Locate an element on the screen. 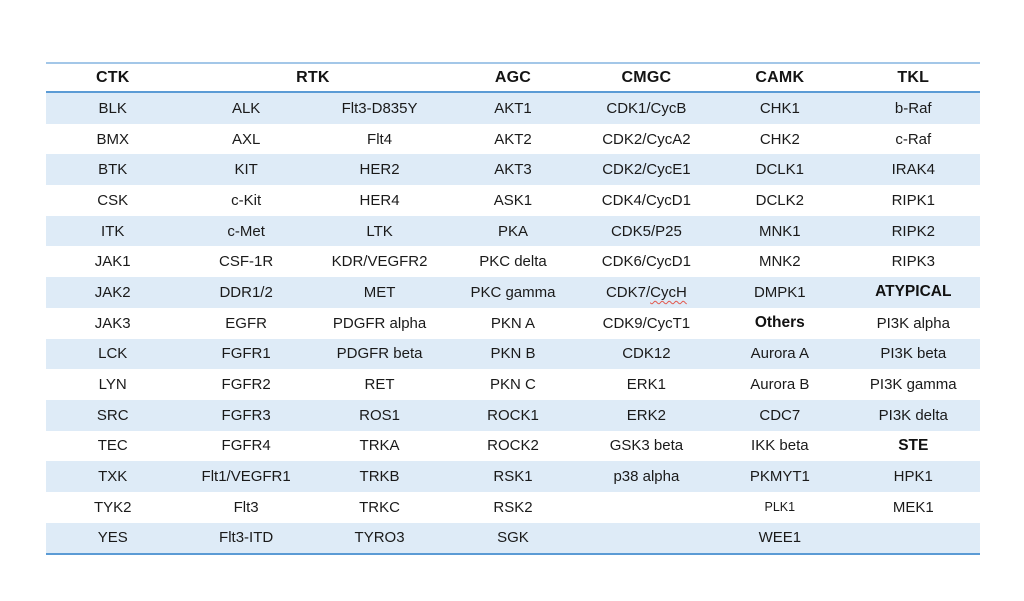 This screenshot has width=1024, height=601. table-cell: CSK is located at coordinates (113, 200).